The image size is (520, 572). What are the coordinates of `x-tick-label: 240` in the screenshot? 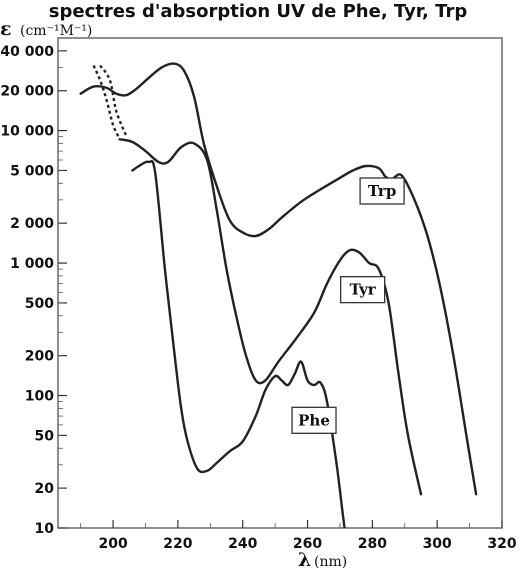 It's located at (242, 544).